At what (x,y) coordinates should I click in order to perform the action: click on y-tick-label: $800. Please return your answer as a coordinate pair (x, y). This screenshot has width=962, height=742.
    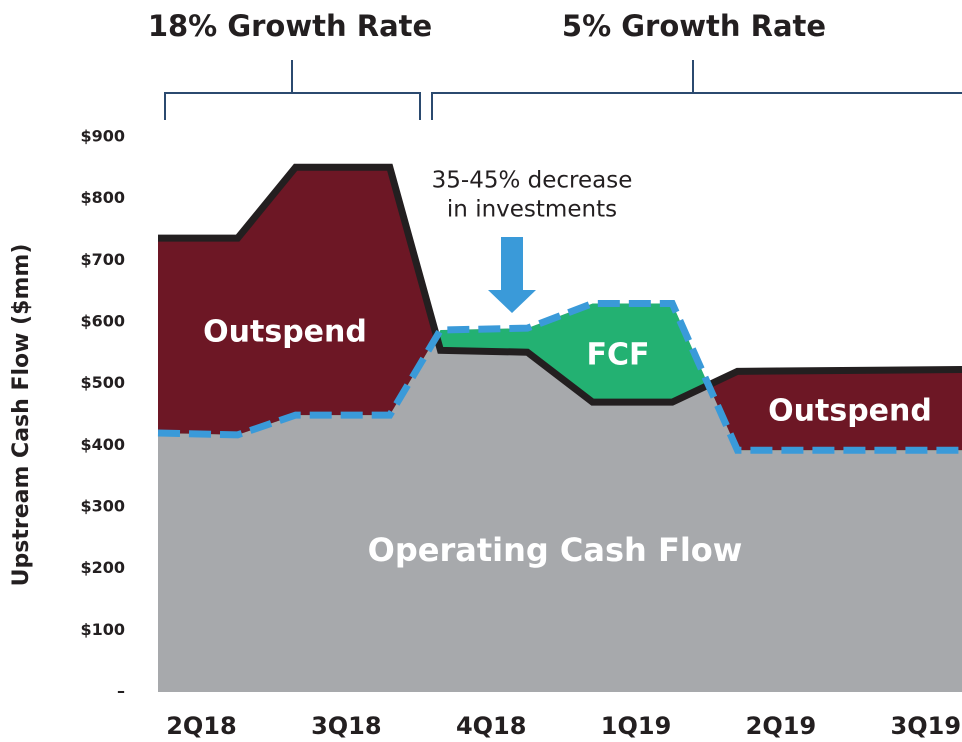
    Looking at the image, I should click on (102, 197).